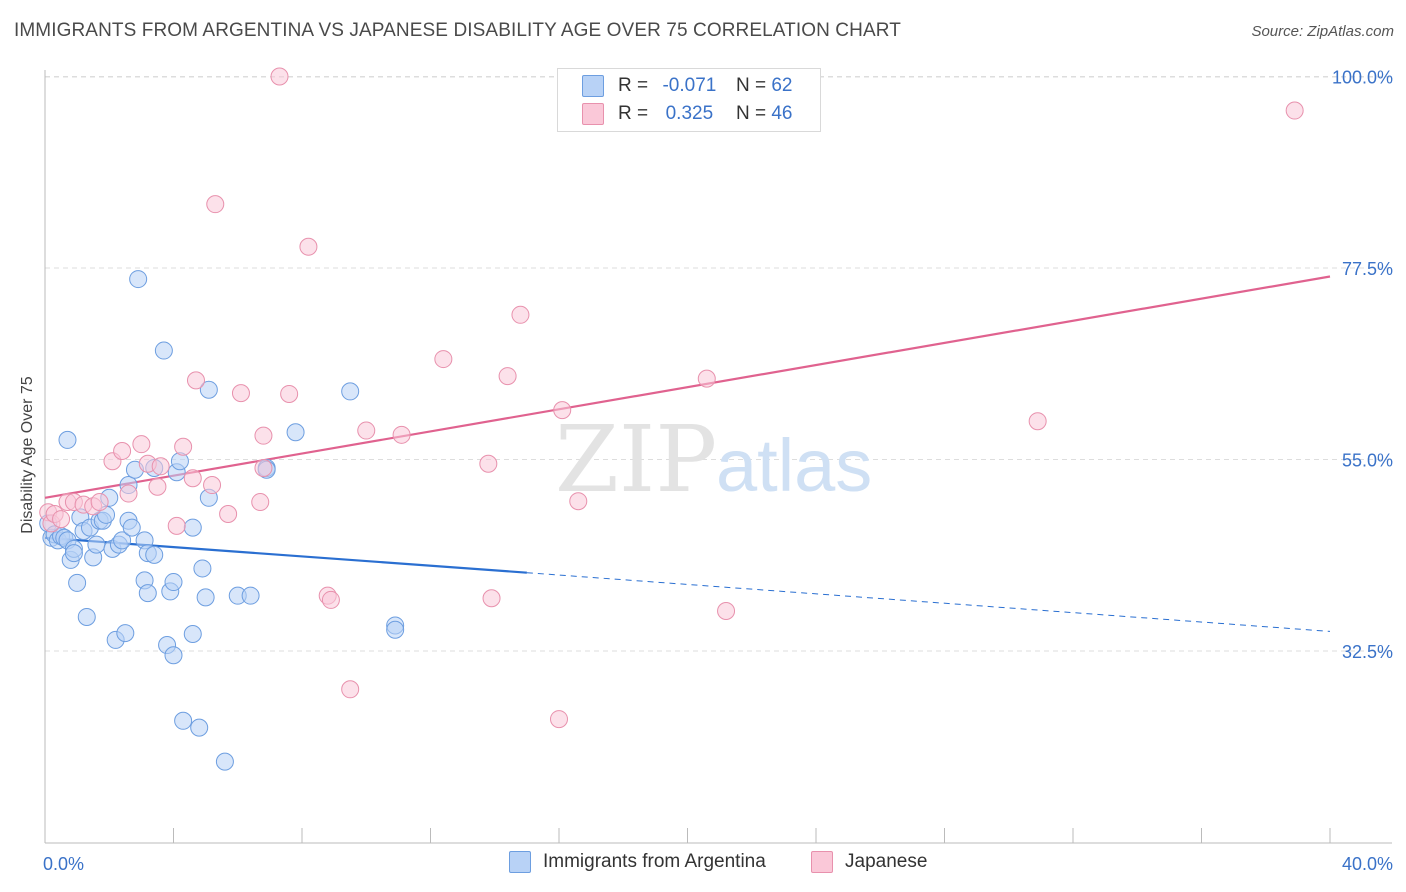 Image resolution: width=1406 pixels, height=892 pixels. I want to click on source-credit: Source: ZipAtlas.com, so click(1322, 31).